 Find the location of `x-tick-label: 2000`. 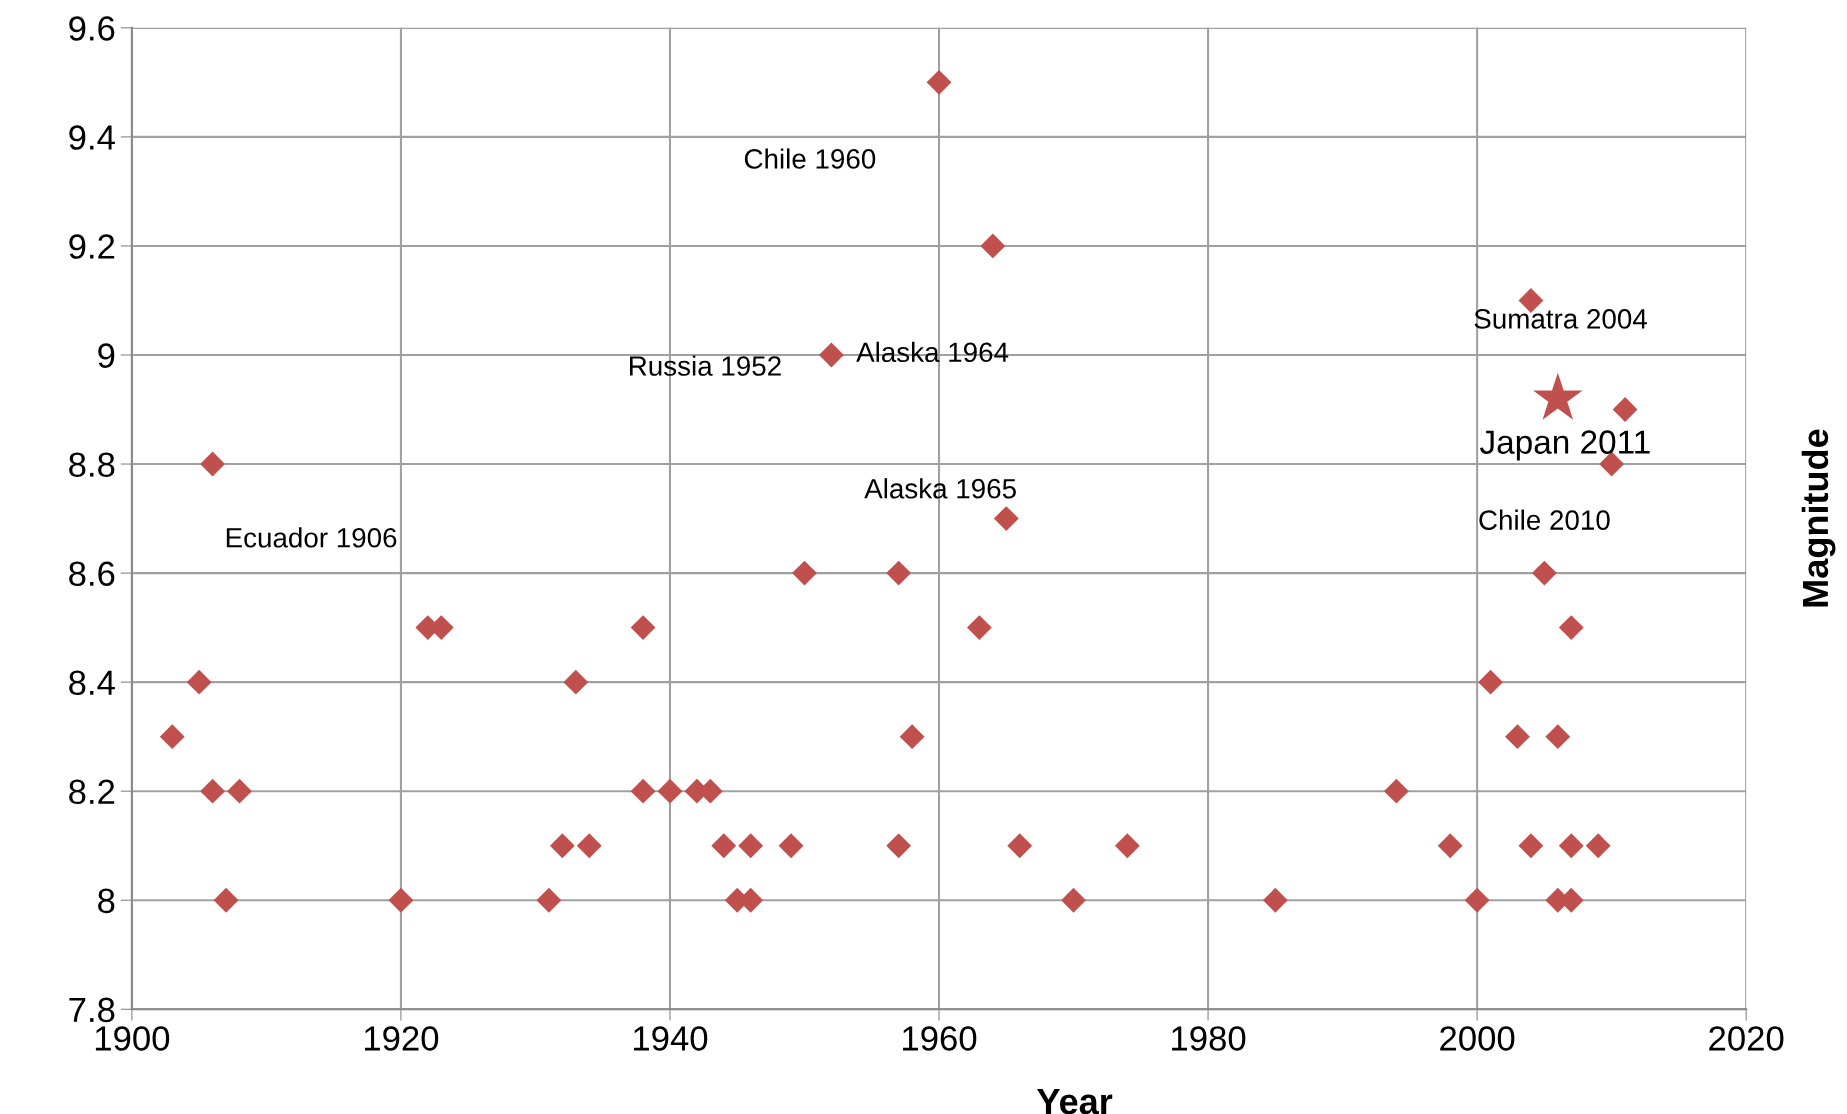

x-tick-label: 2000 is located at coordinates (1477, 1038).